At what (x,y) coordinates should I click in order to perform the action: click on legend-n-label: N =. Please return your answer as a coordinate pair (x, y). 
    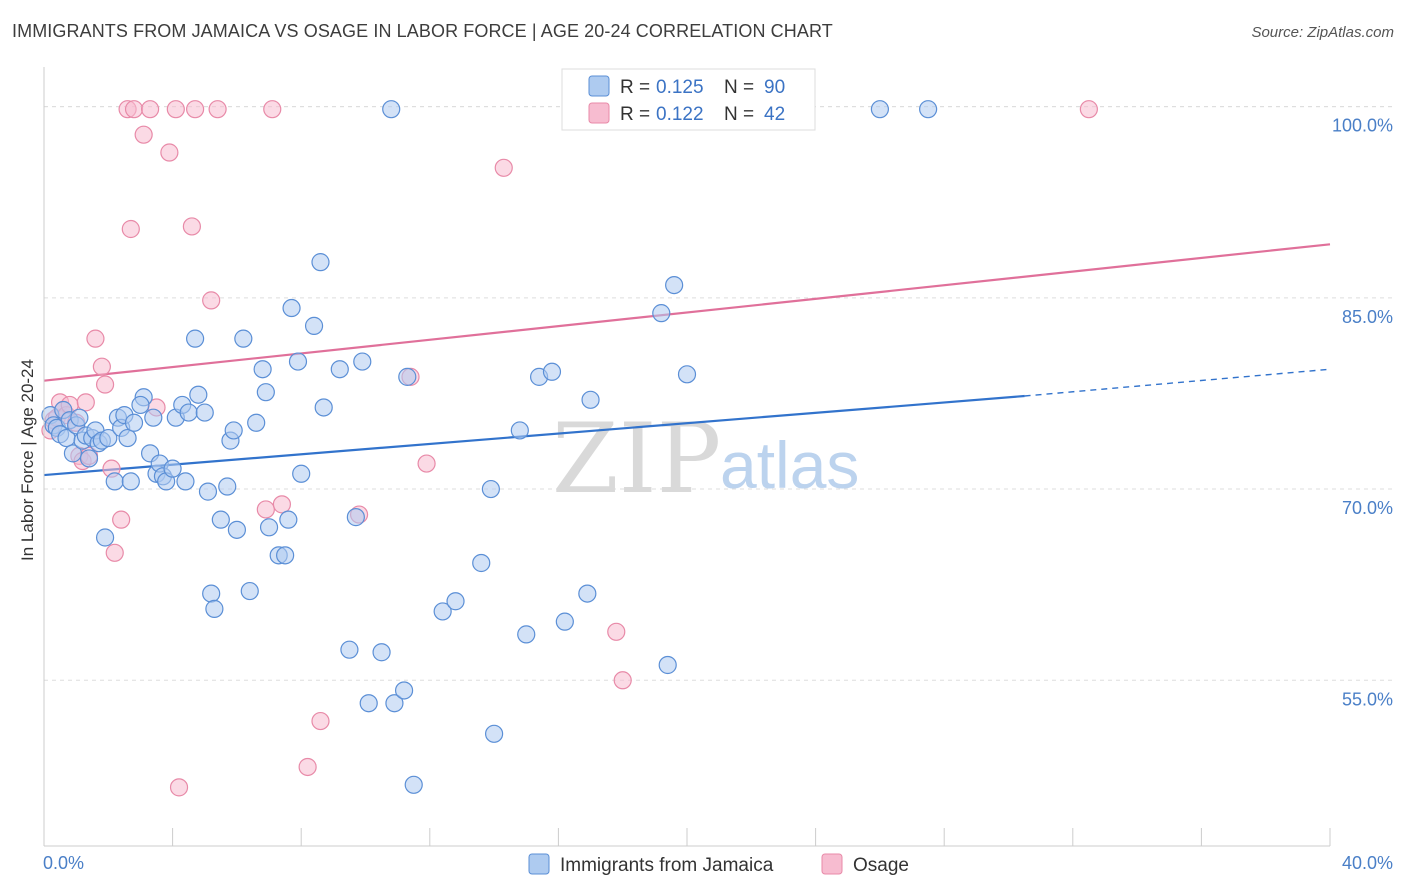
    Looking at the image, I should click on (739, 114).